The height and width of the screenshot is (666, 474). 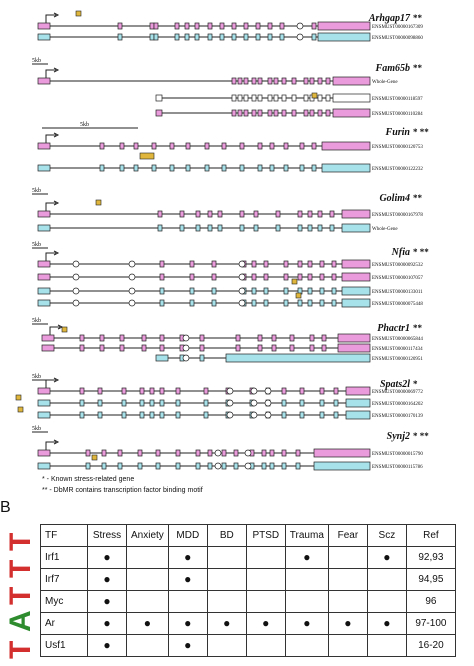 I want to click on significance-stars: *, so click(x=415, y=384).